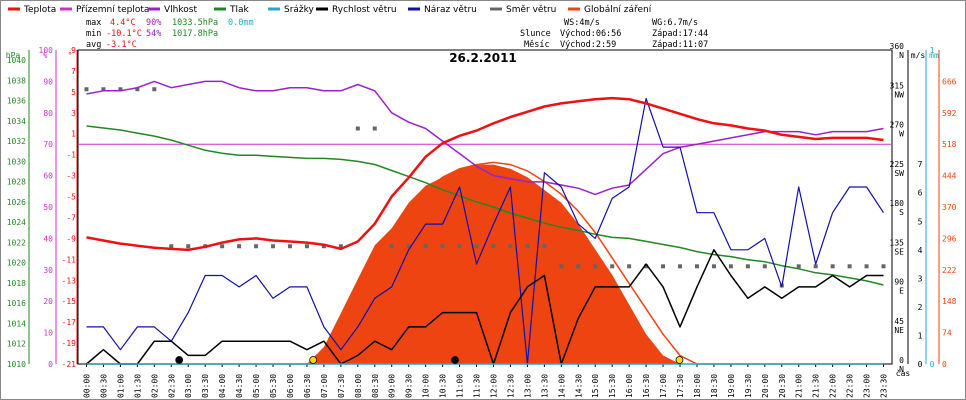 This screenshot has width=966, height=400. Describe the element at coordinates (901, 360) in the screenshot. I see `wind-dir-tick-label: 0` at that location.